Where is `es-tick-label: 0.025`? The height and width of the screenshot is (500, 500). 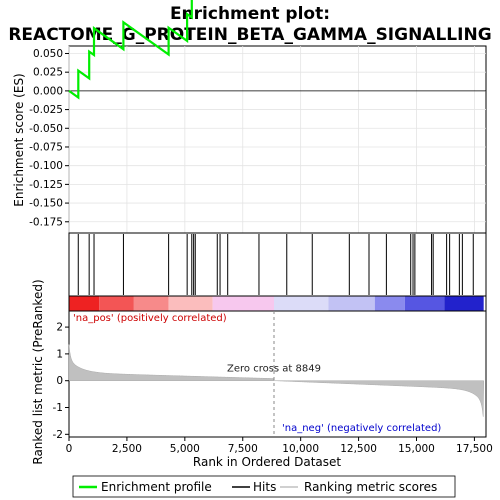
es-tick-label: 0.025 is located at coordinates (48, 73).